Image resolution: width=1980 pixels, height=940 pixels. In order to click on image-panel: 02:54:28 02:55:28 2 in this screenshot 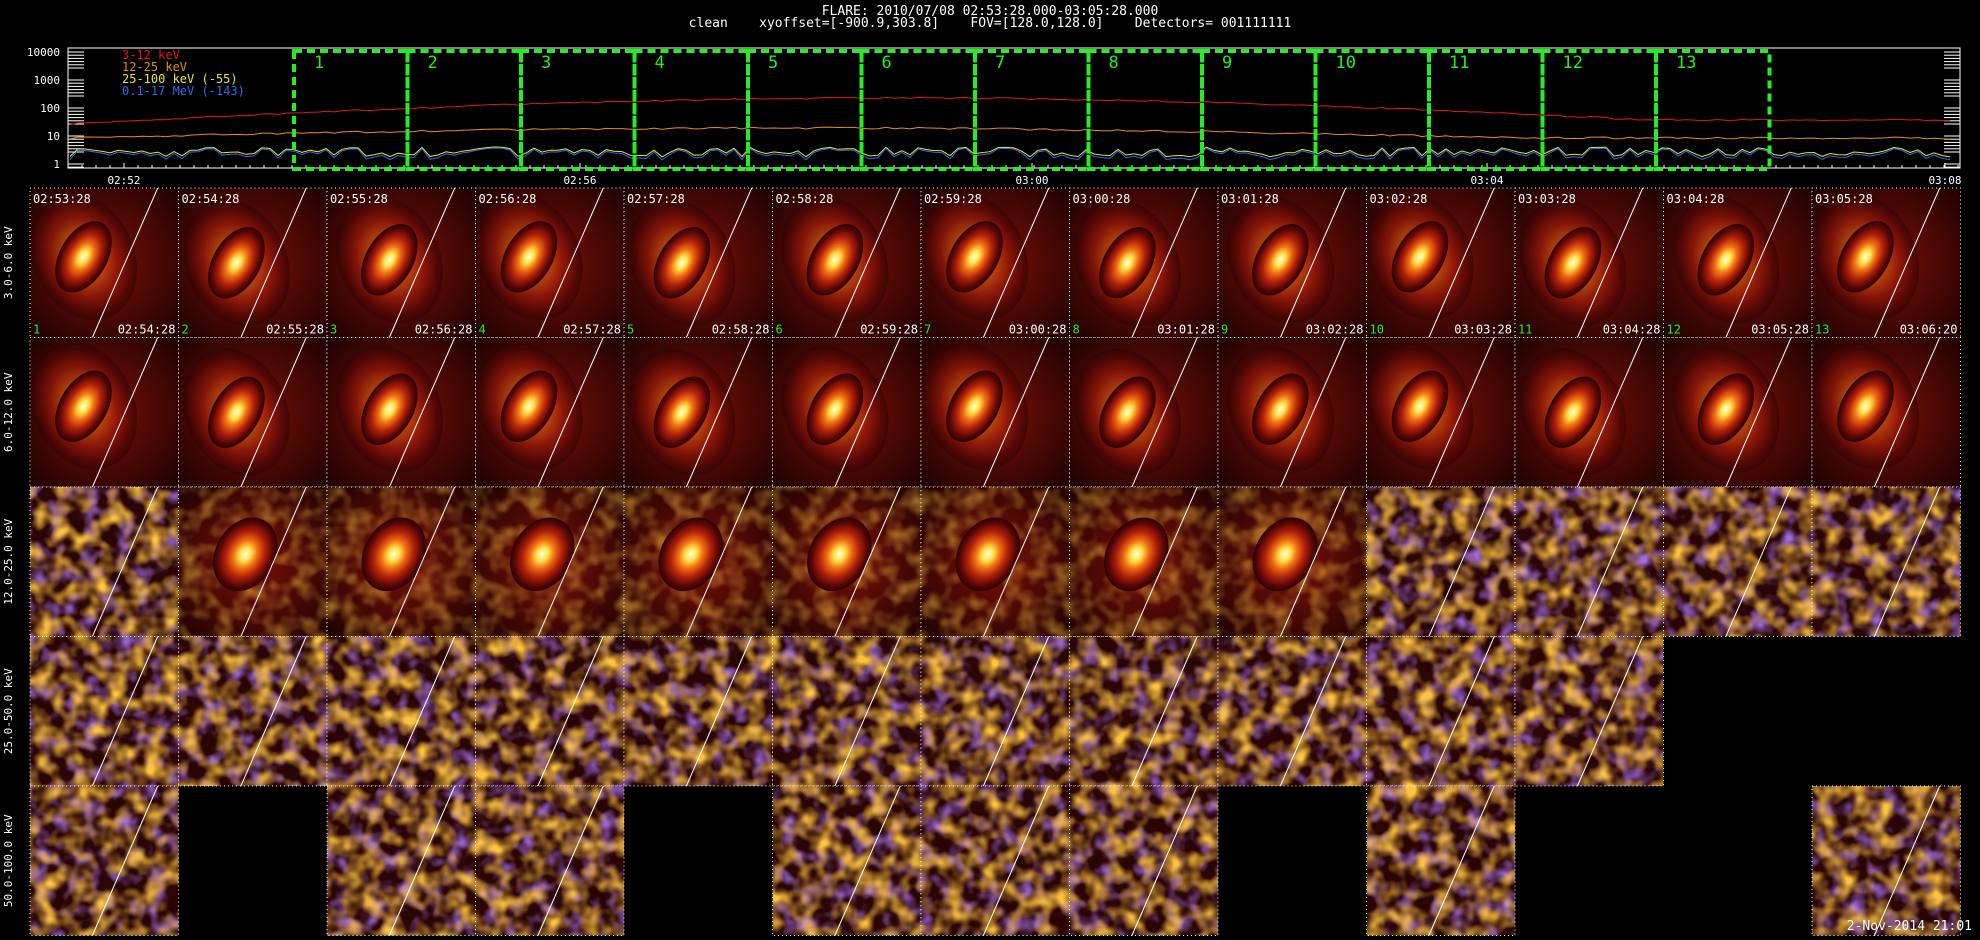, I will do `click(253, 262)`.